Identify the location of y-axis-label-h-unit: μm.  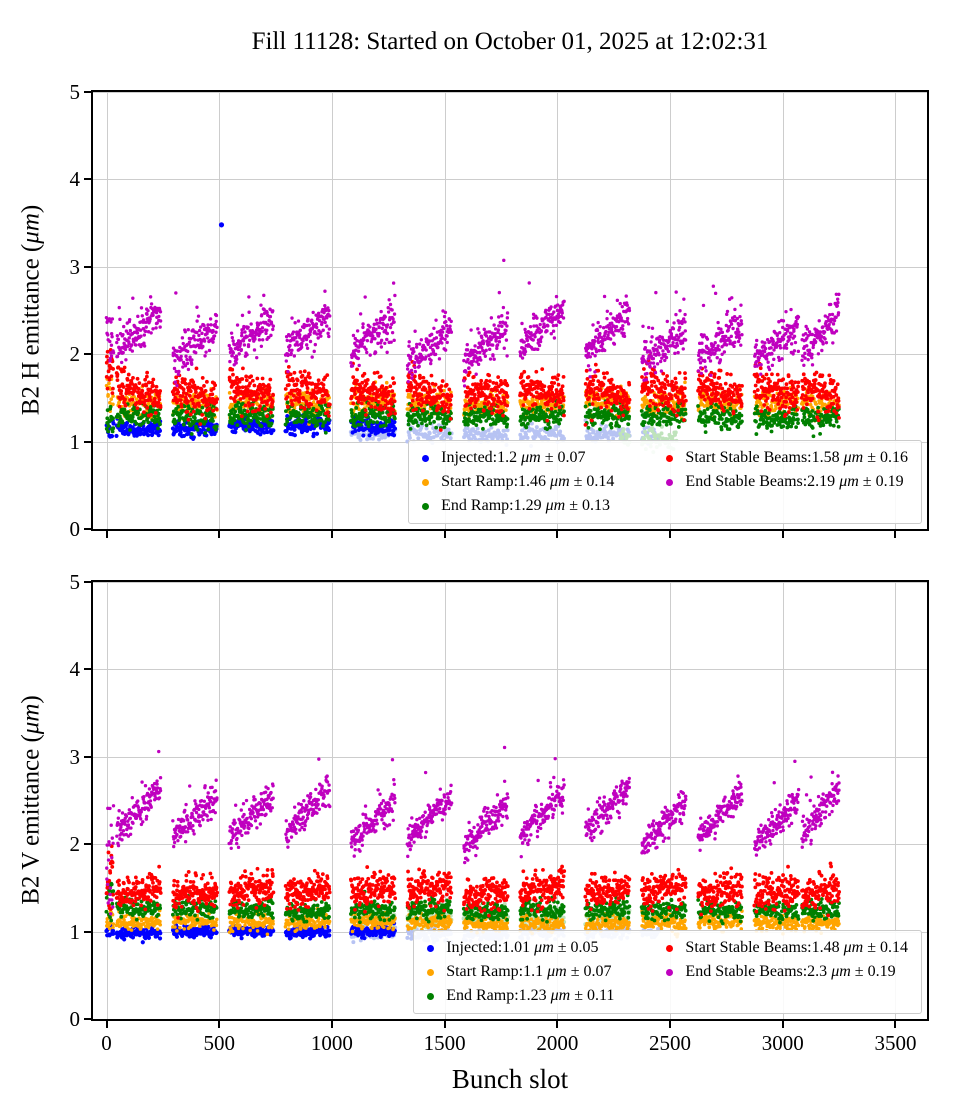
(31, 228).